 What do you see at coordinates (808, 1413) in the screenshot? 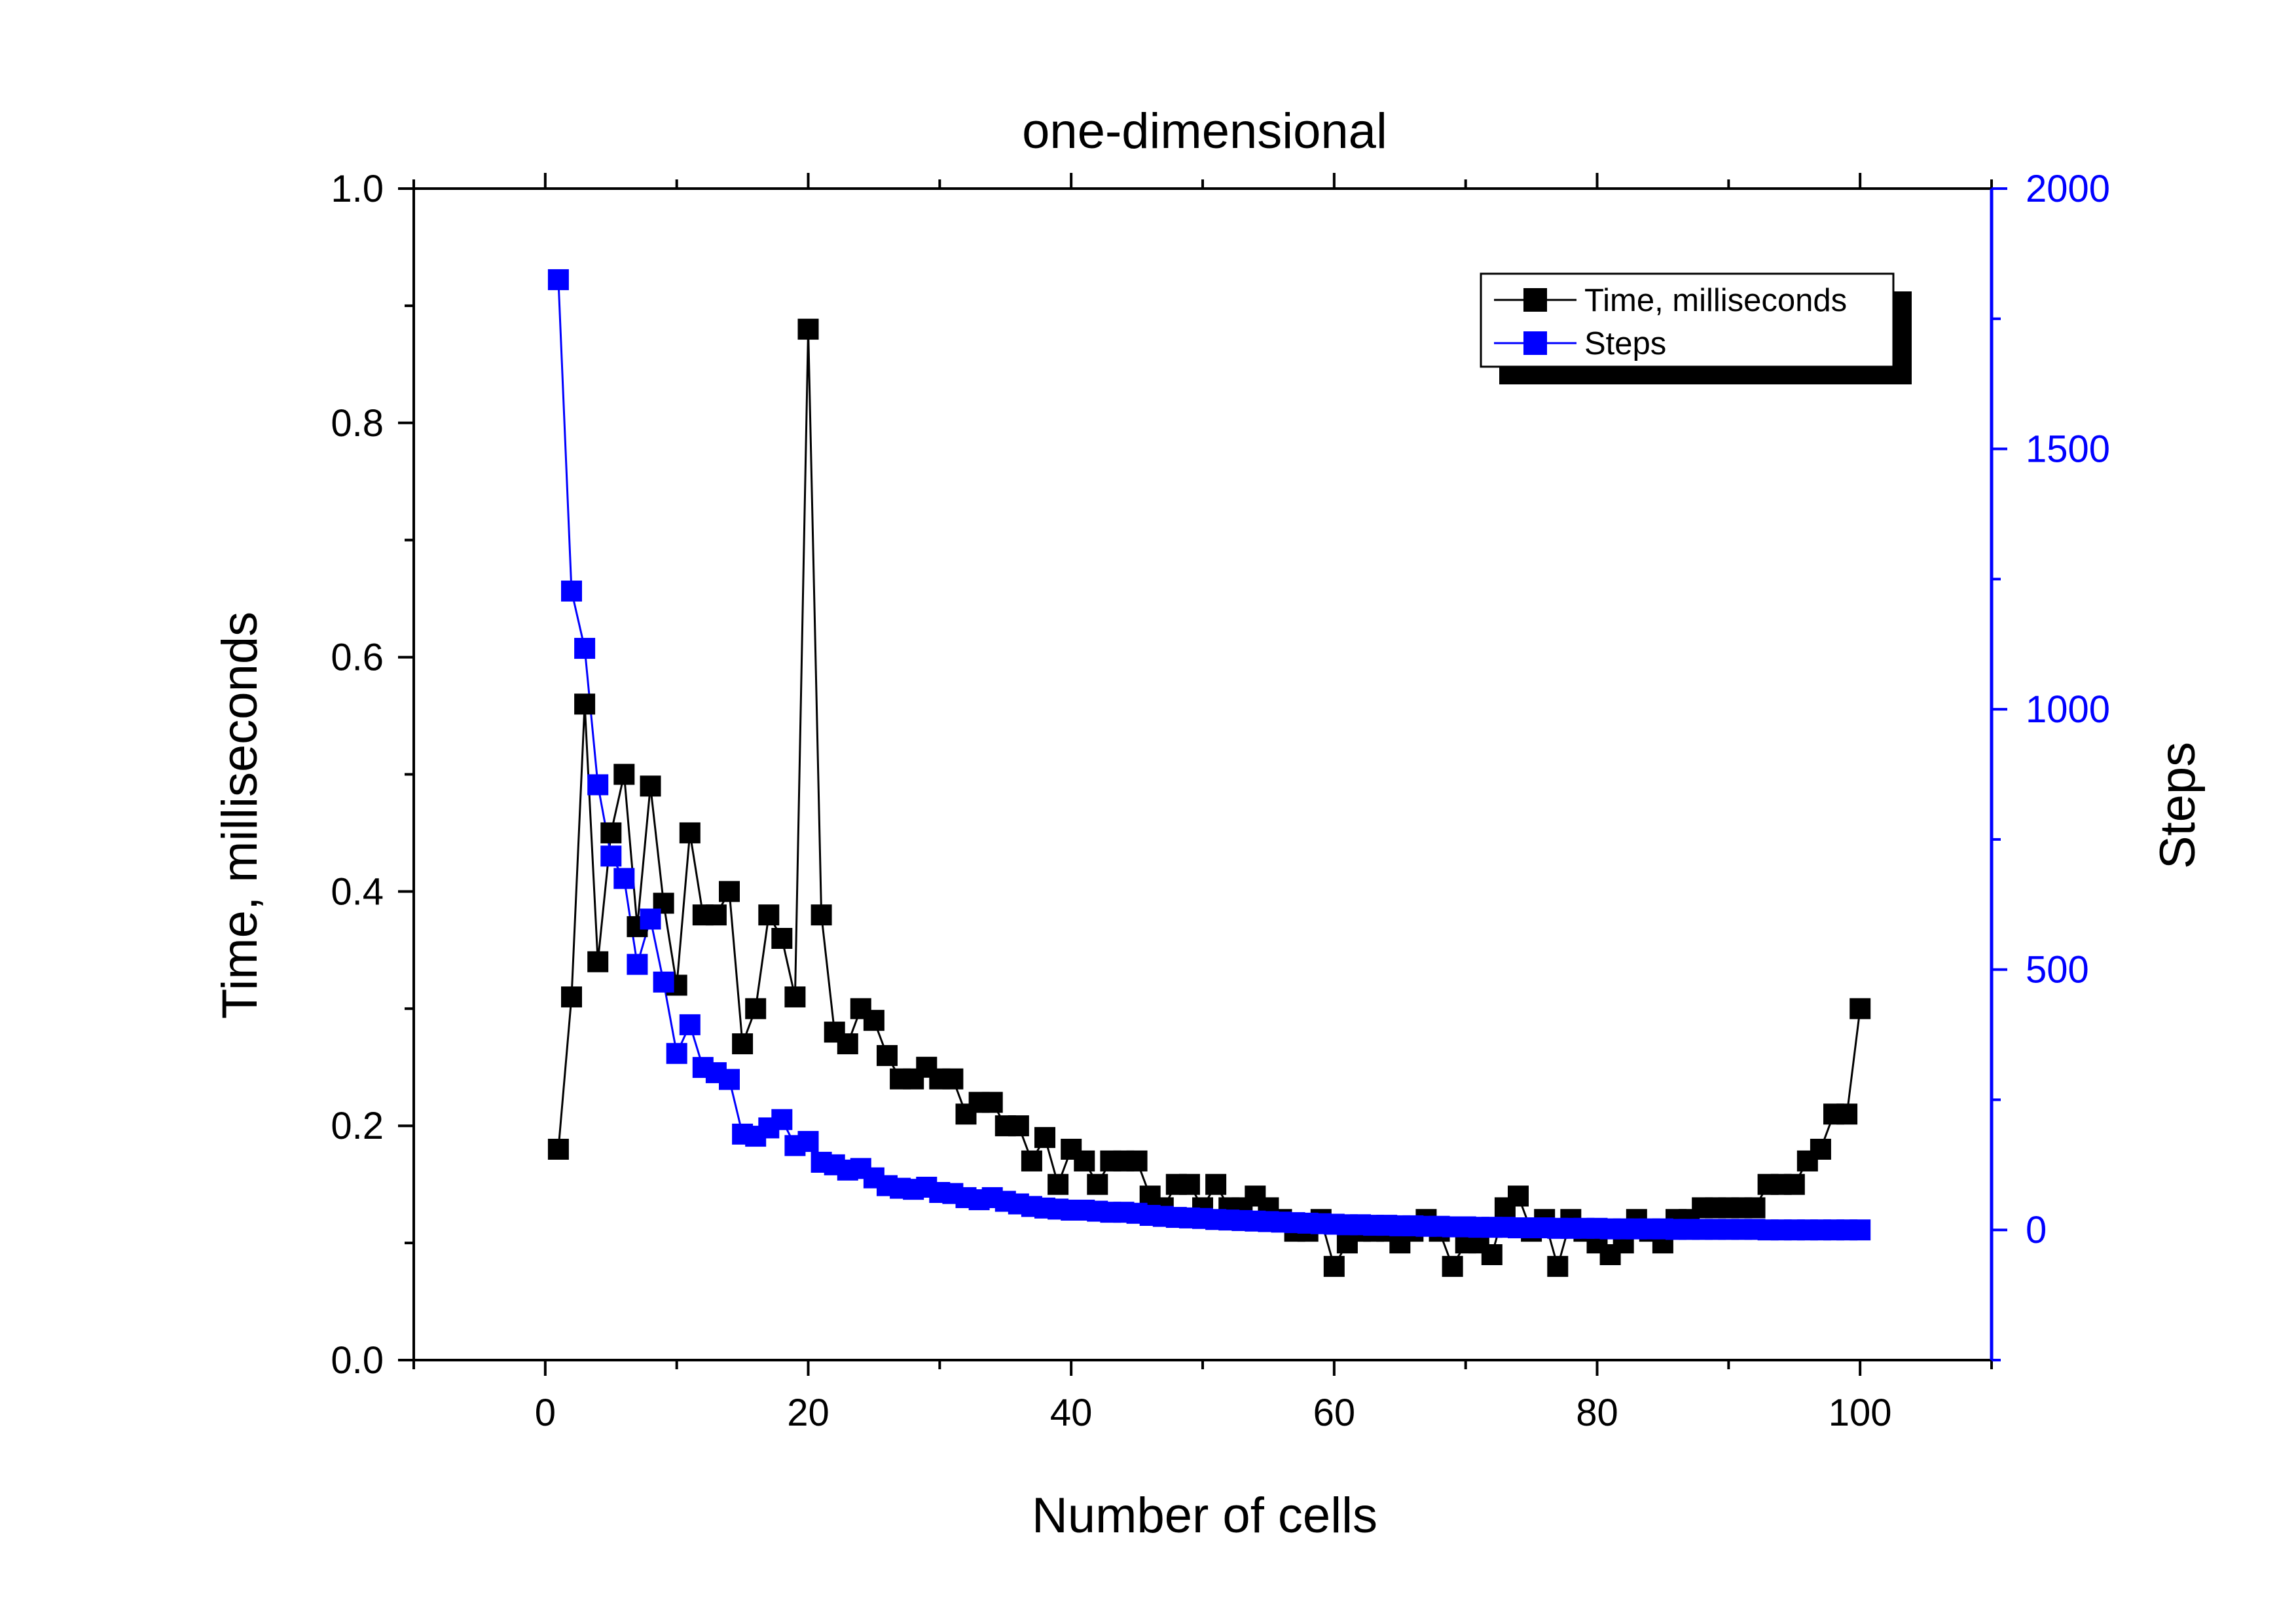
I see `x-tick-label: 20` at bounding box center [808, 1413].